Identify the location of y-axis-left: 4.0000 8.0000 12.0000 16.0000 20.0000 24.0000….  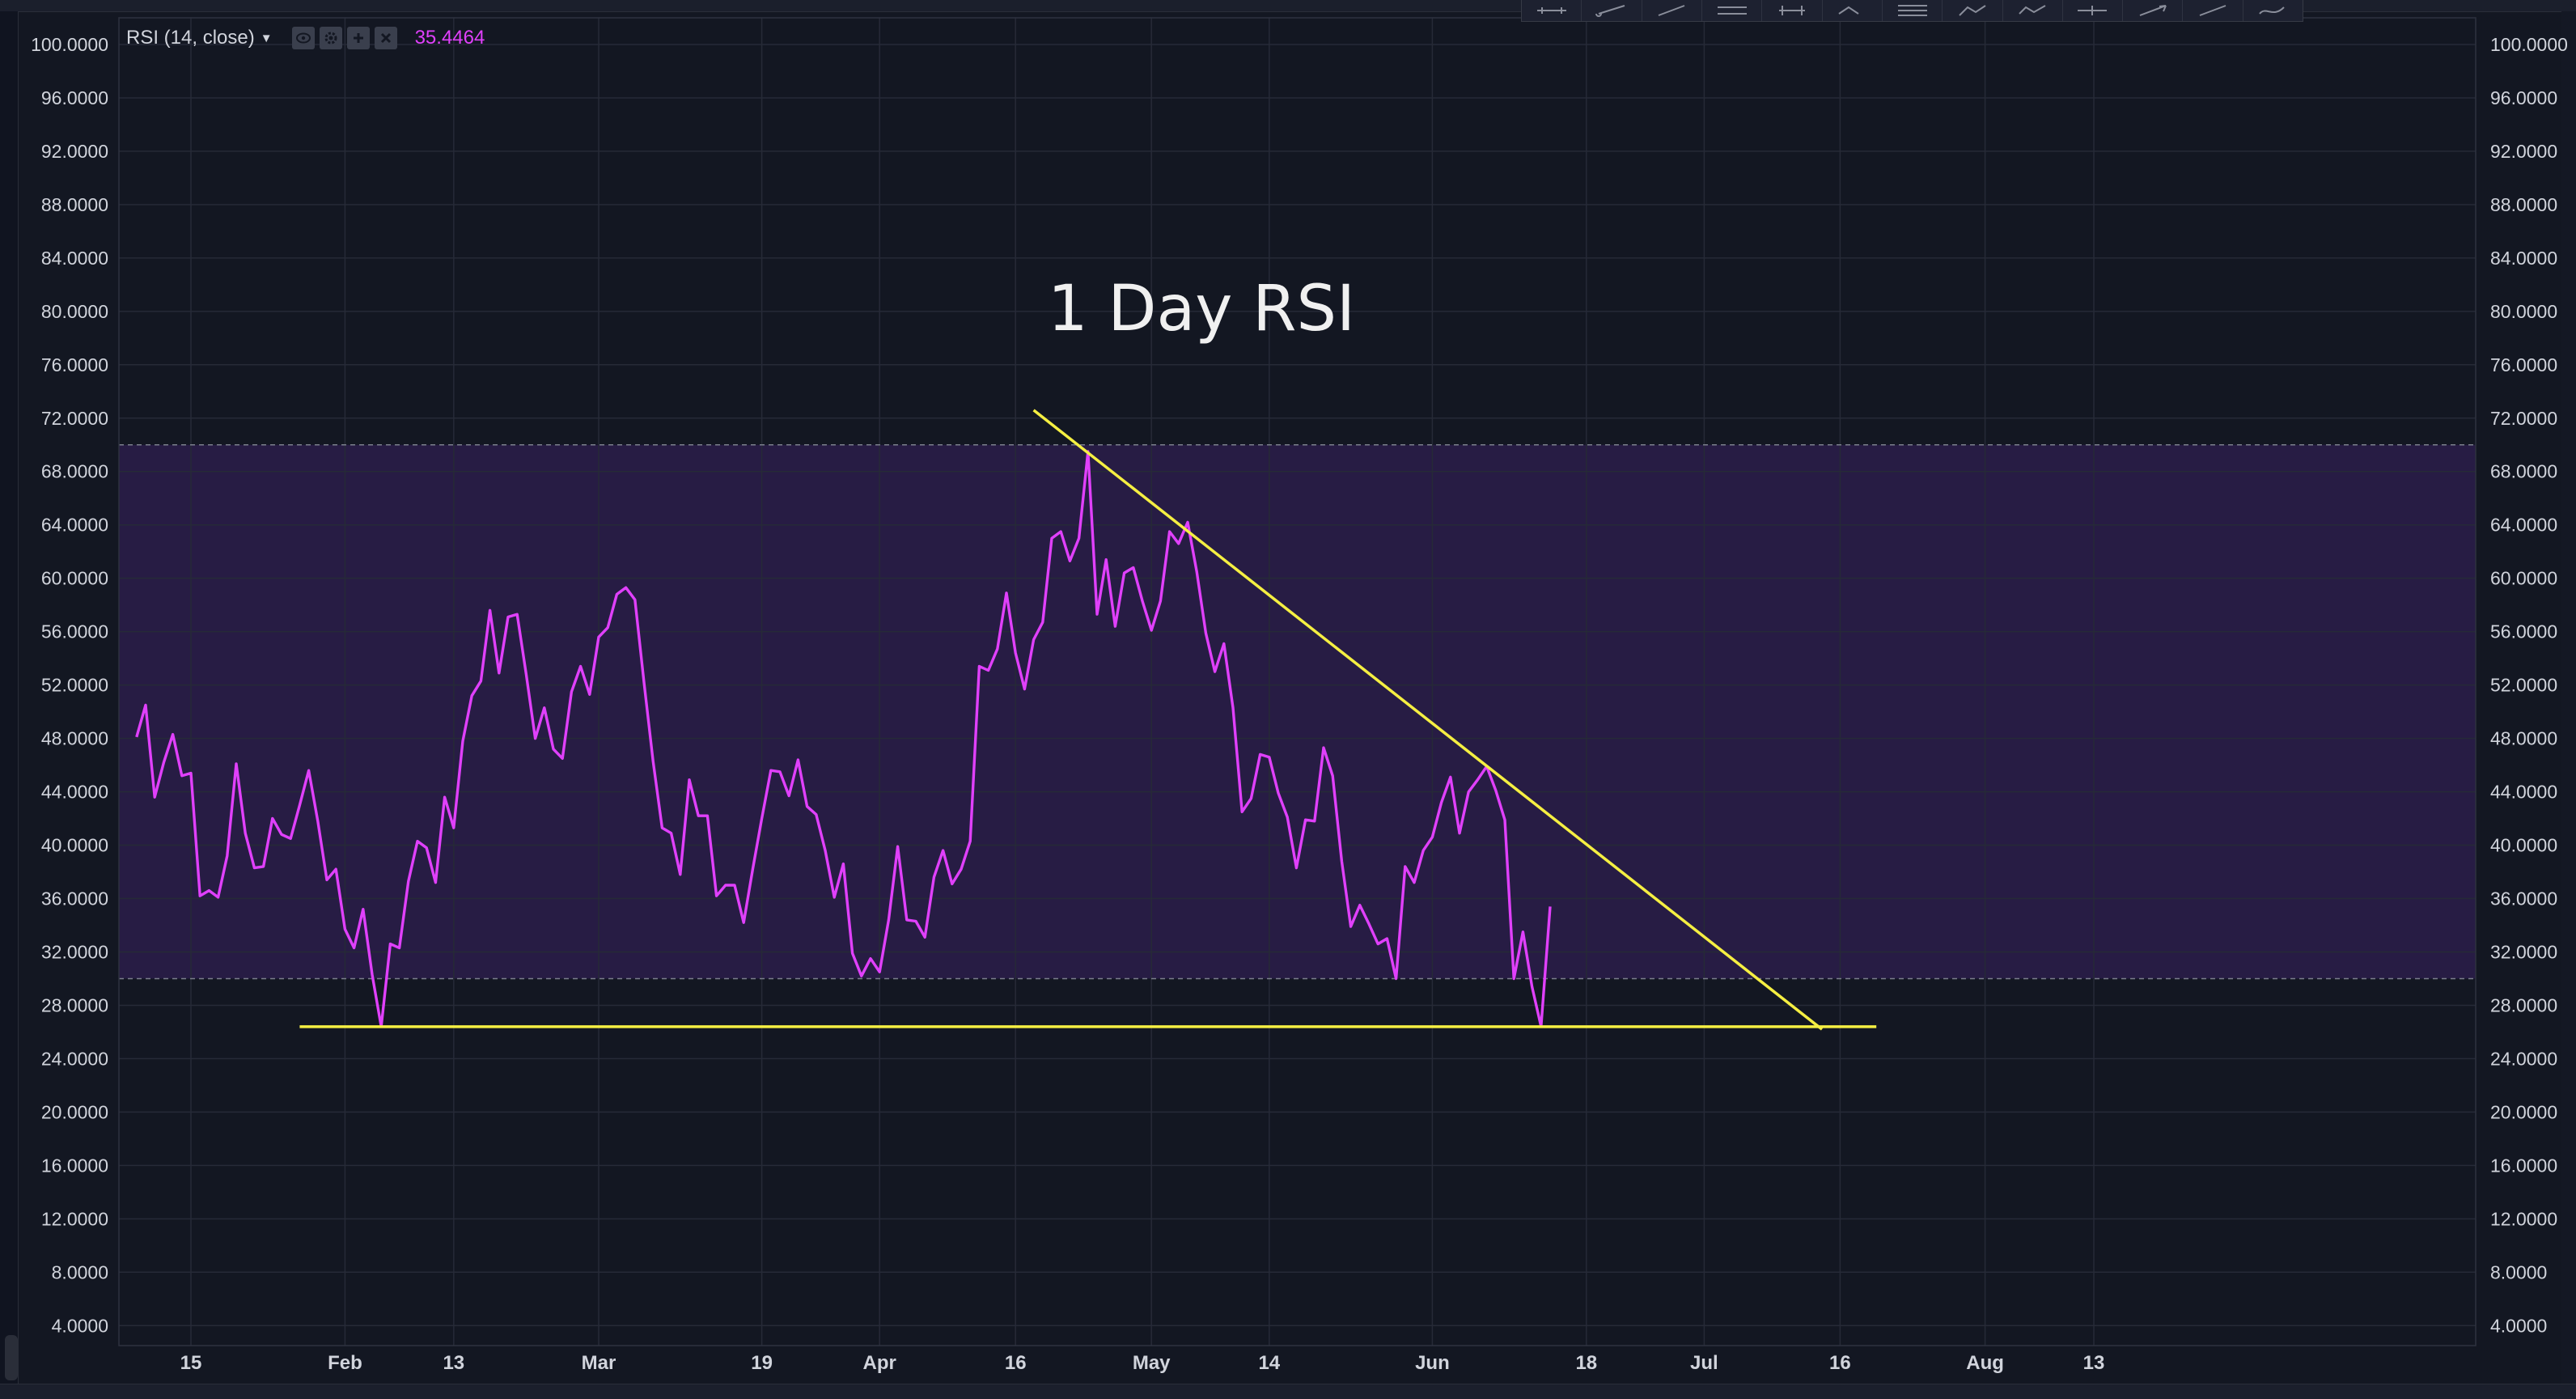
(69, 685).